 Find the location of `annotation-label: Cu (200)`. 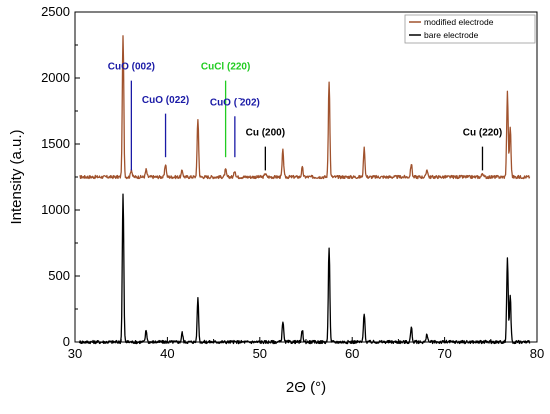

annotation-label: Cu (200) is located at coordinates (265, 132).